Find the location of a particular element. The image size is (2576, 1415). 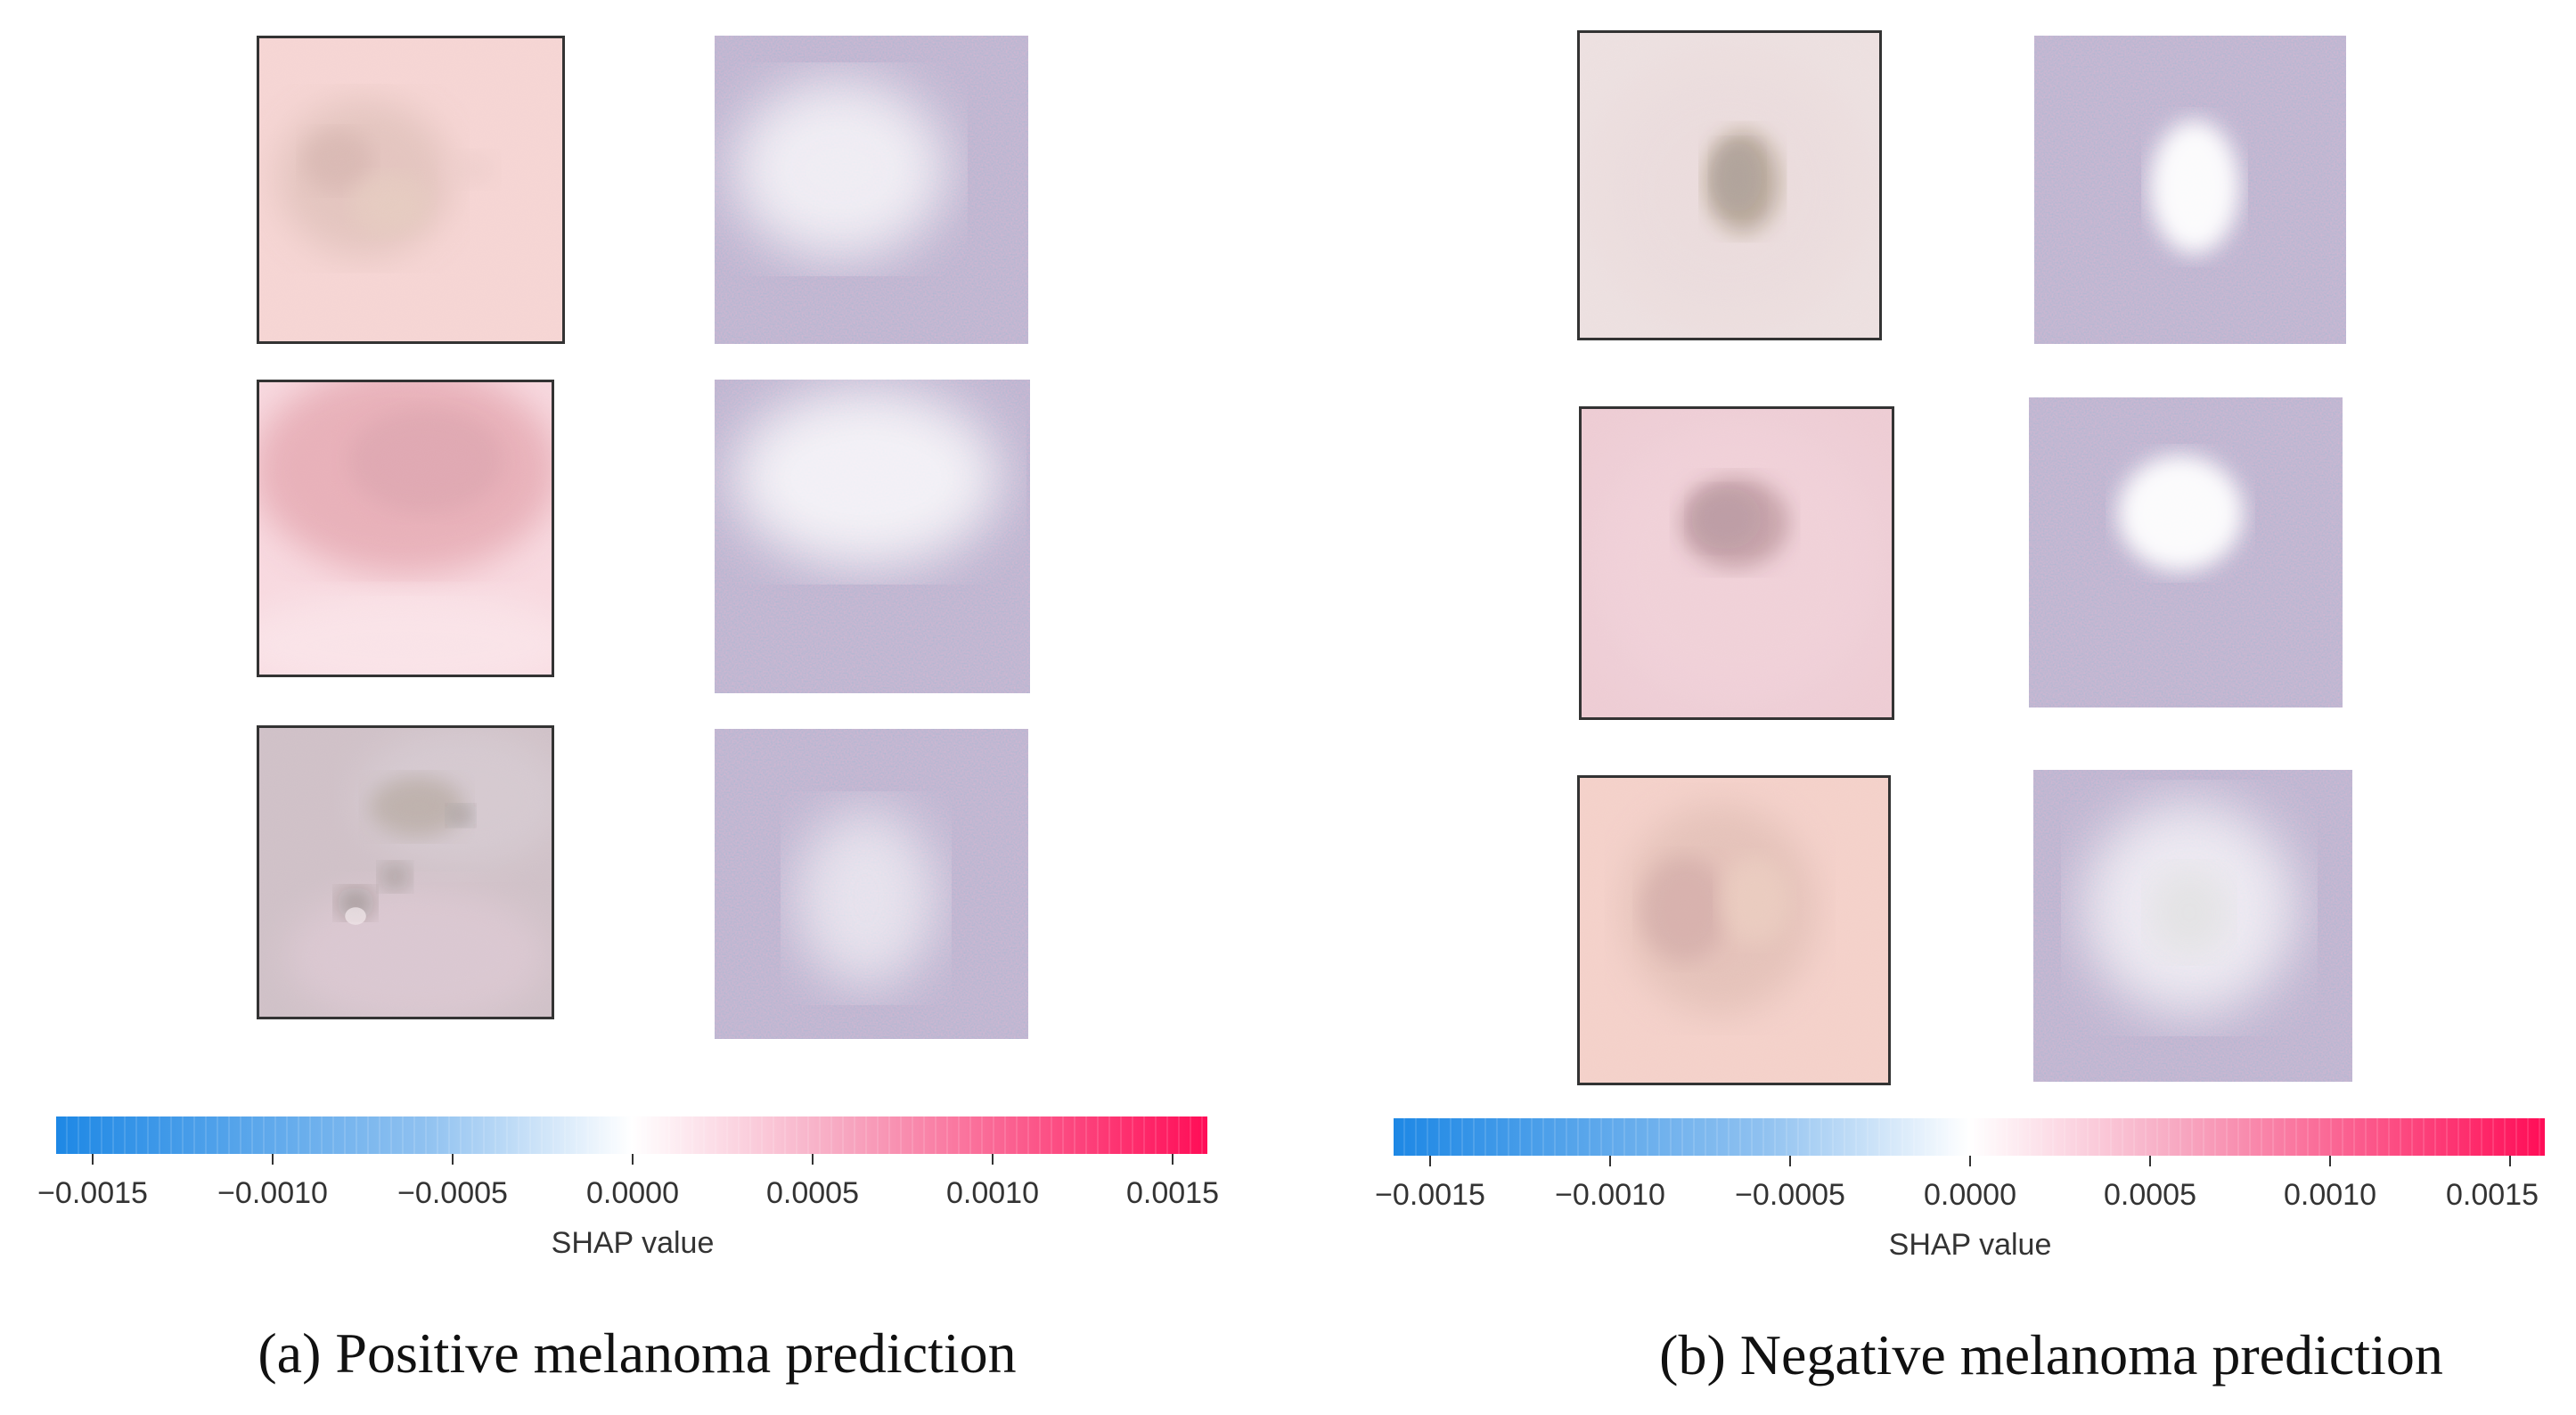

shap-map-a3-drawing is located at coordinates (871, 884).